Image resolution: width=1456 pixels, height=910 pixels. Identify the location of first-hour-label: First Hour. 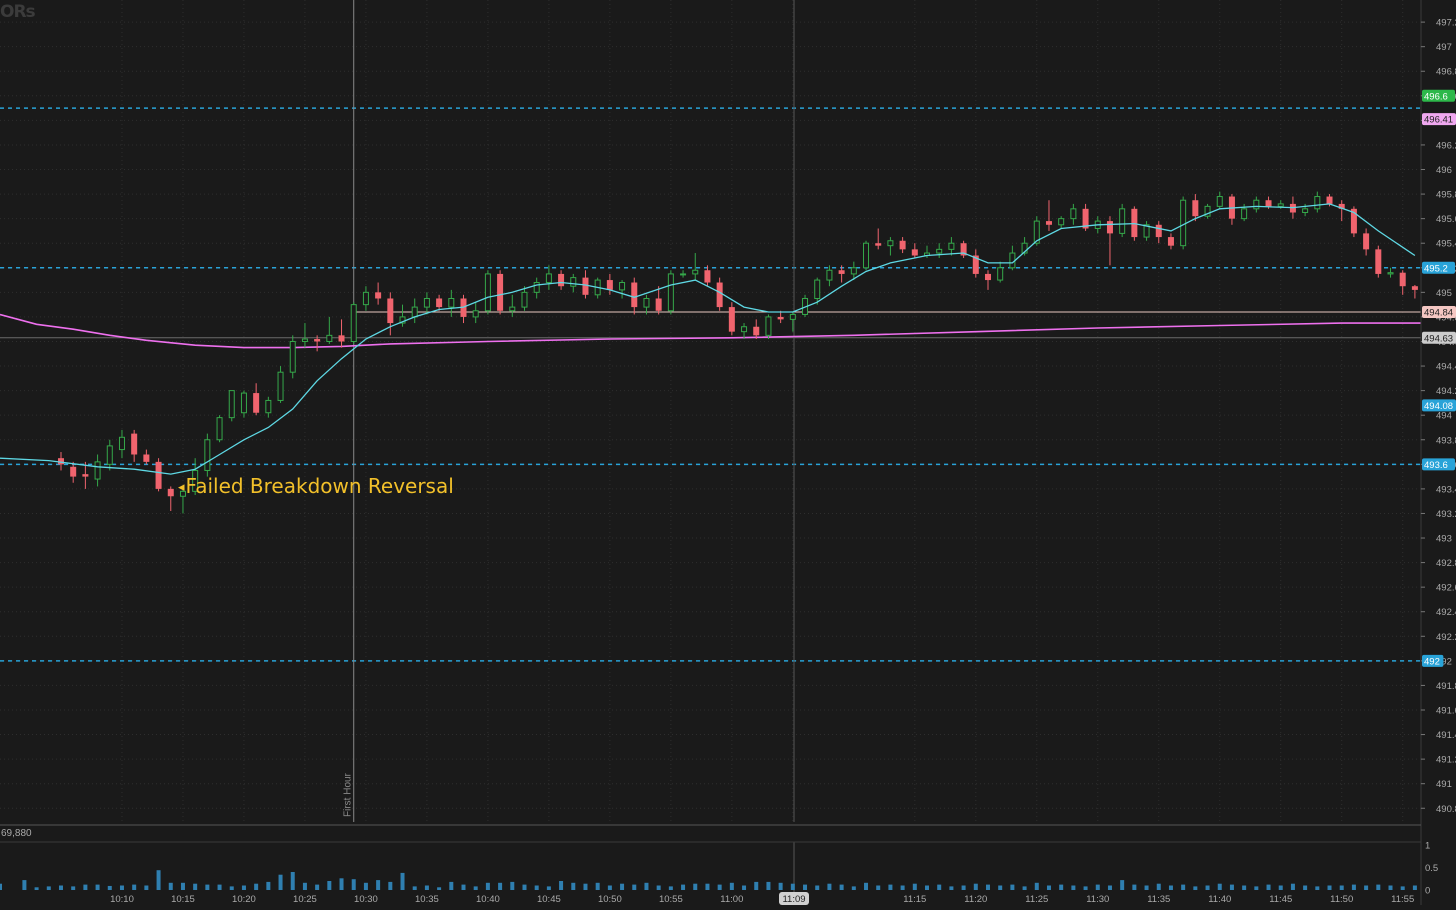
(348, 794).